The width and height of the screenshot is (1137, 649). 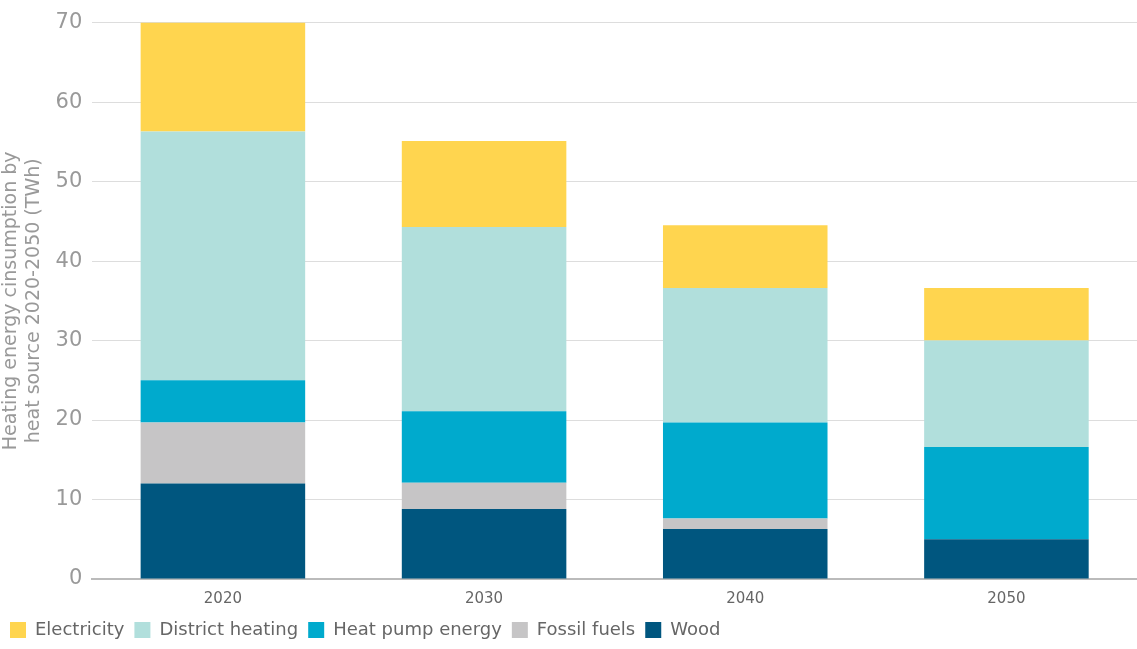 I want to click on legend-label: Electricity, so click(x=80, y=628).